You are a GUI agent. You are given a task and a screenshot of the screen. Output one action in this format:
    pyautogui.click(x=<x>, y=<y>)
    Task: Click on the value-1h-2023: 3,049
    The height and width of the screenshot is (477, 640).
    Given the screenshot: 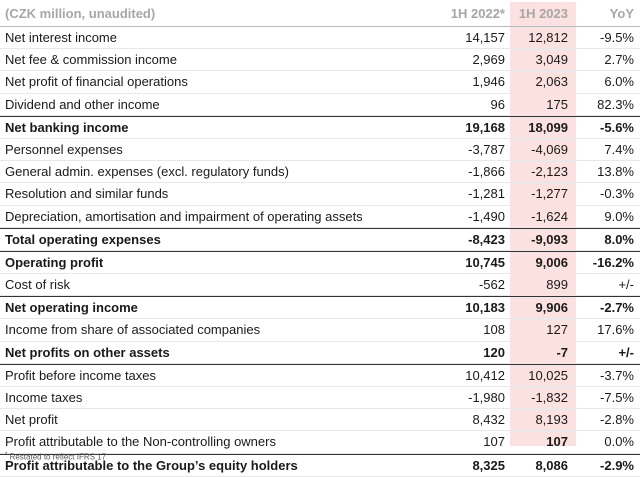 What is the action you would take?
    pyautogui.click(x=551, y=60)
    